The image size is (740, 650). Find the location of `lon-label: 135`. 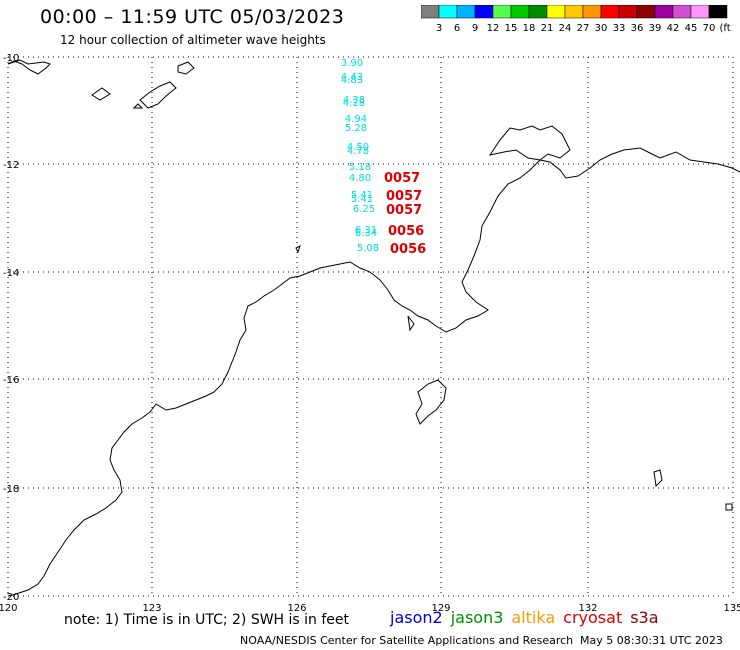

lon-label: 135 is located at coordinates (731, 608).